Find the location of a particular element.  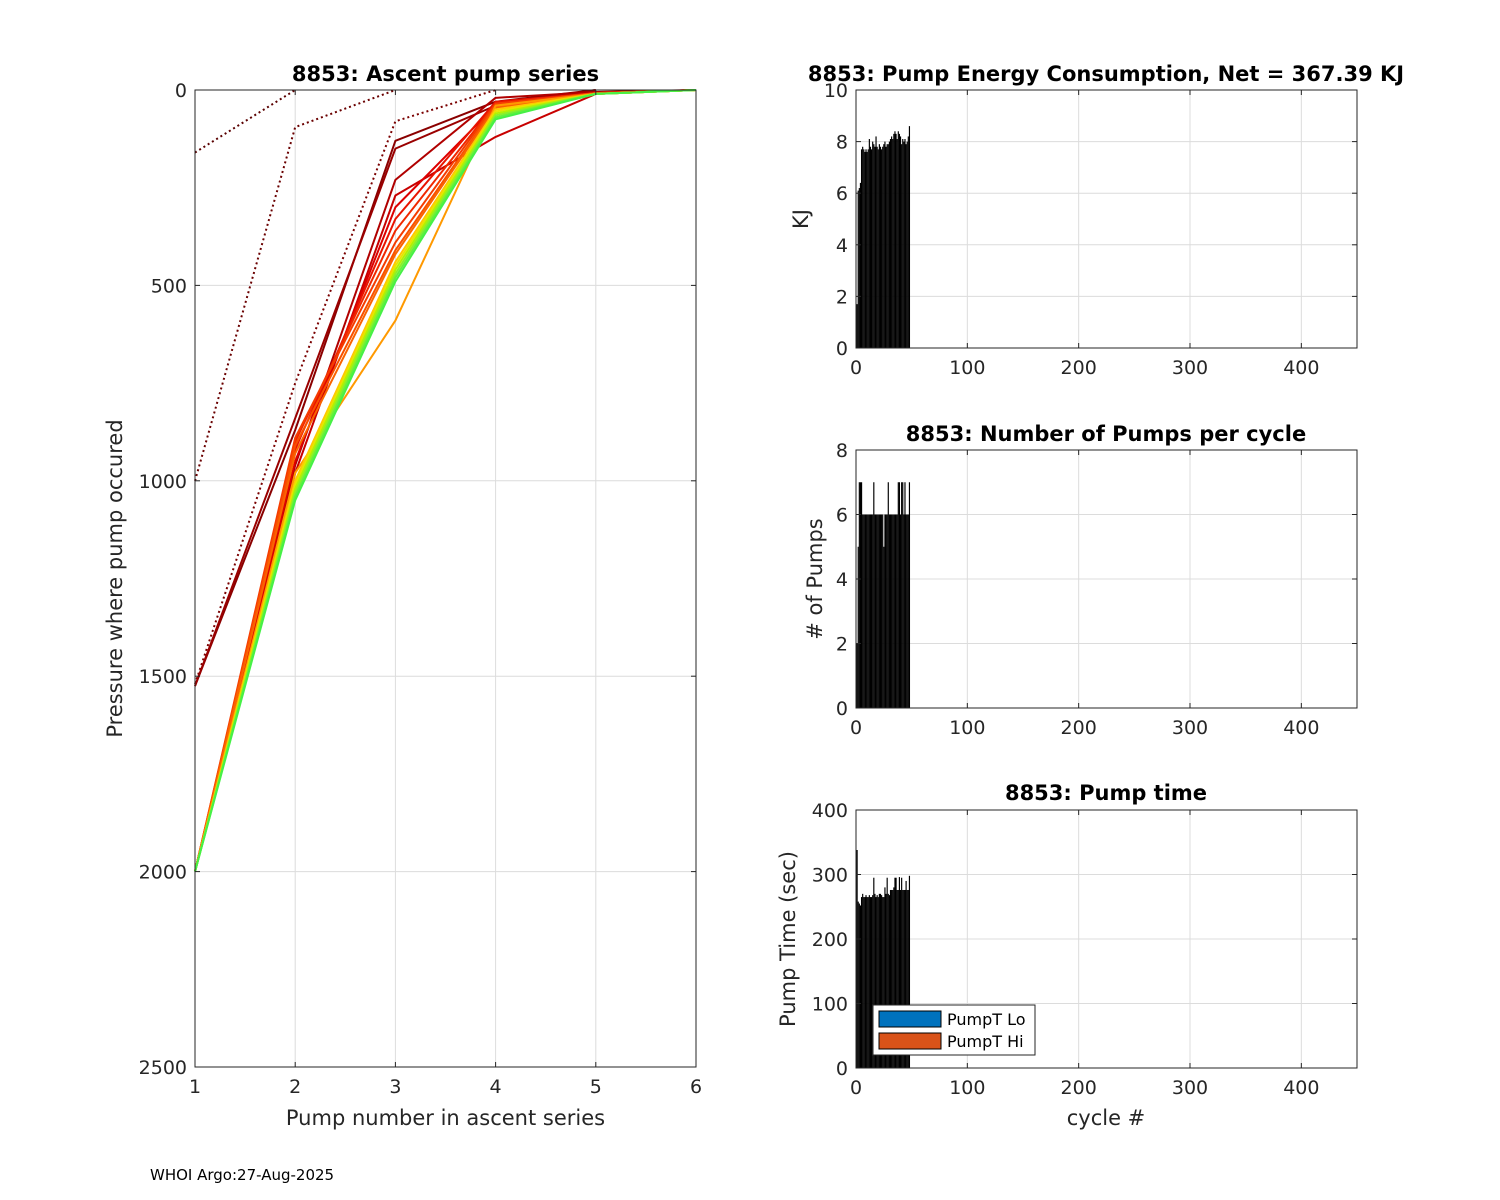

footer-stamp: WHOI Argo:27-Aug-2025 is located at coordinates (242, 1175).